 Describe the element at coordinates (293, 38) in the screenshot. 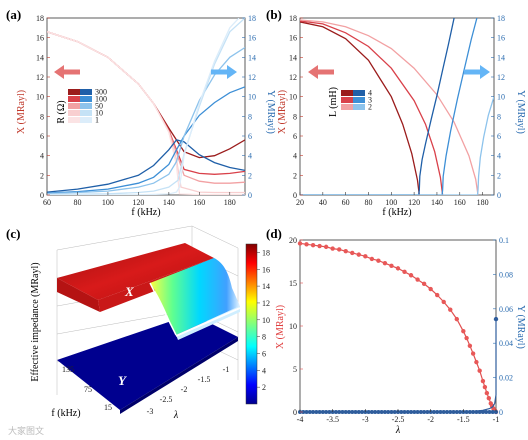

I see `y-left-tick-label-16-B: 16` at that location.